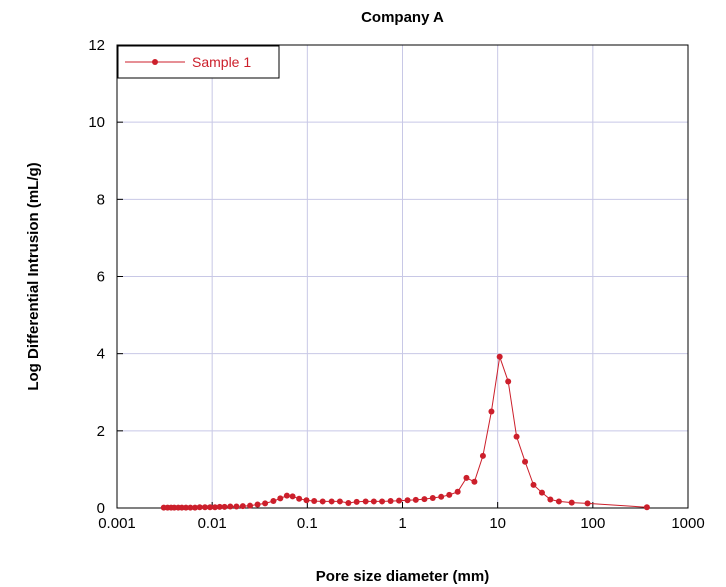 The image size is (726, 587). Describe the element at coordinates (221, 62) in the screenshot. I see `legend-label: Sample 1` at that location.